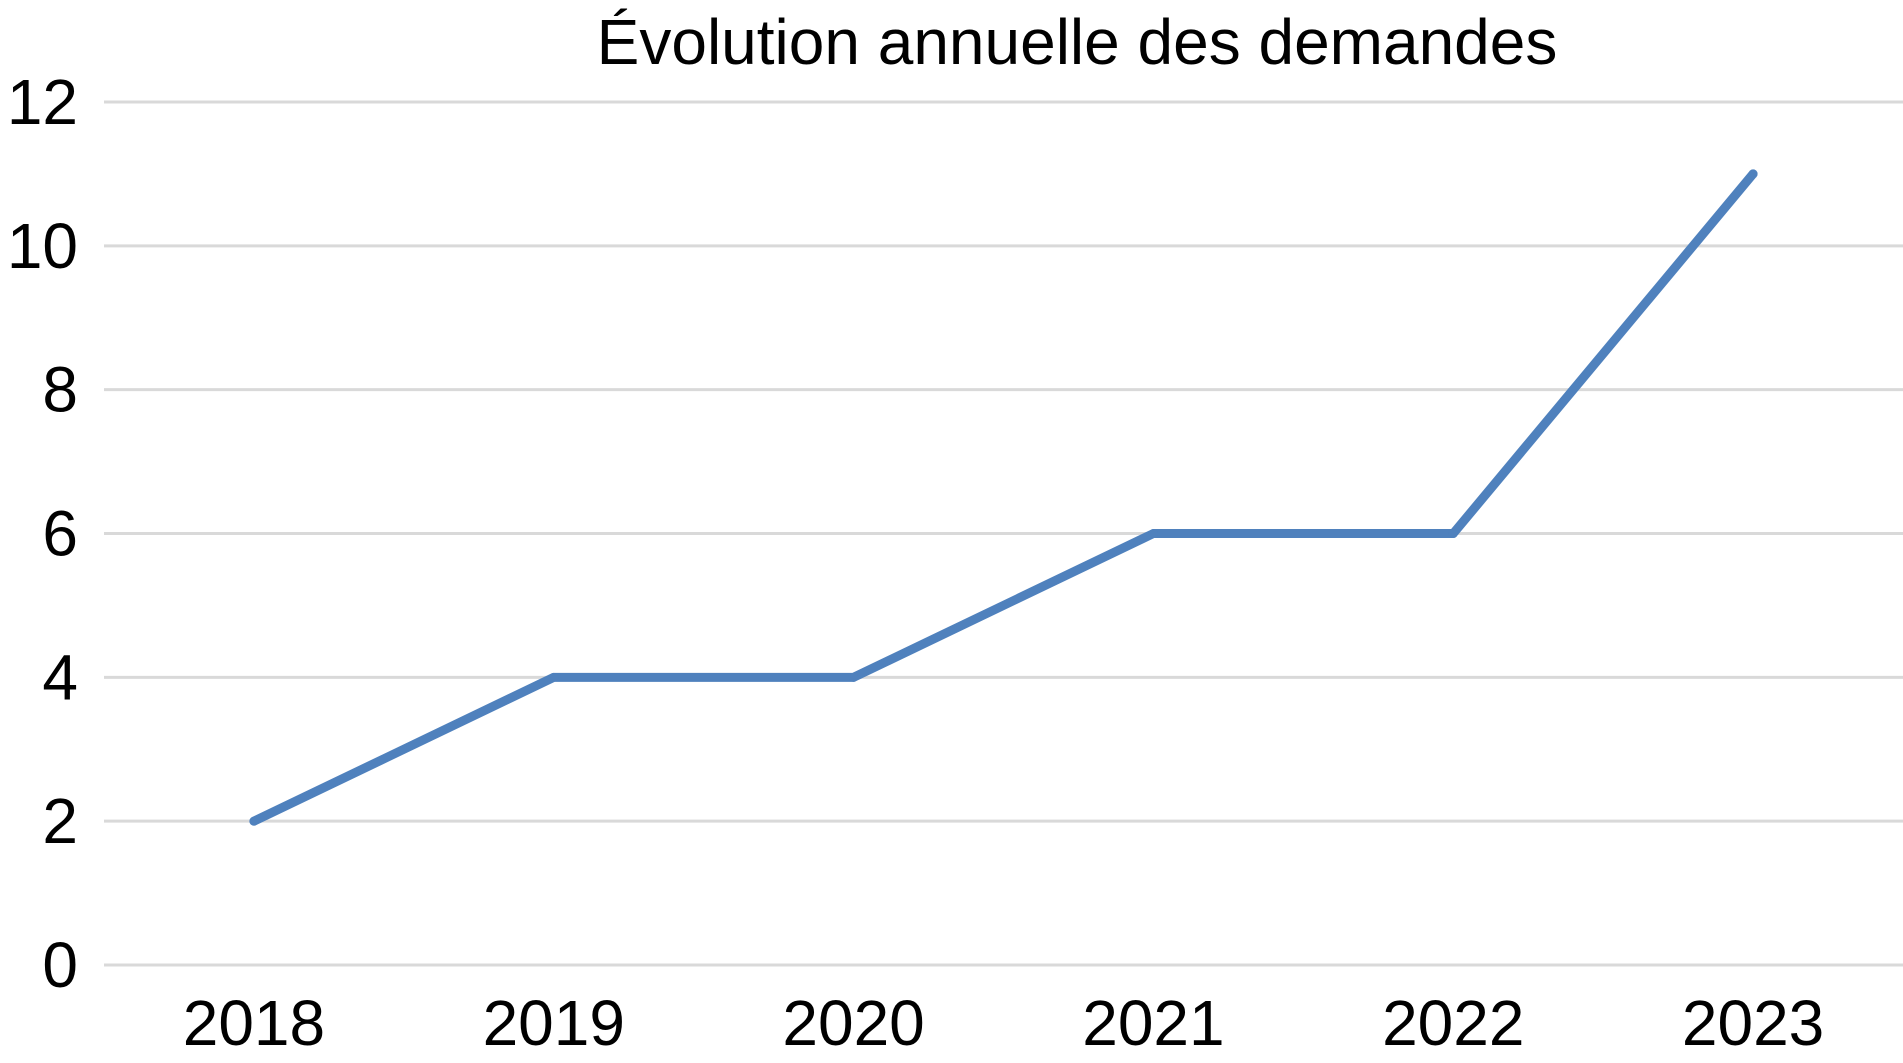  I want to click on x-tick-label: 2022, so click(1453, 1023).